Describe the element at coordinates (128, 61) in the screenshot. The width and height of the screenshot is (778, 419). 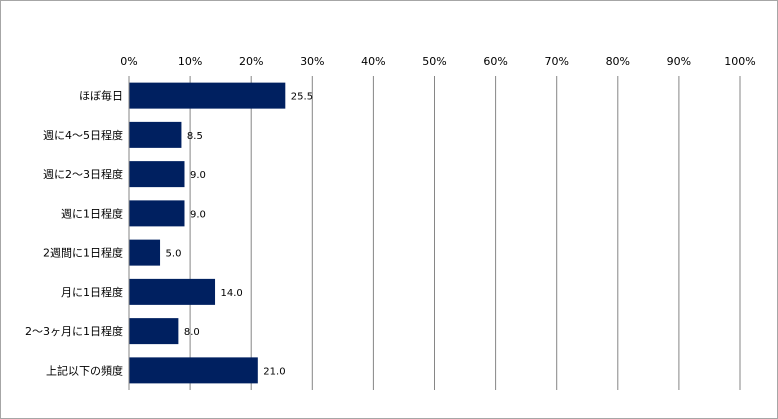
I see `x-tick-label: 0%` at that location.